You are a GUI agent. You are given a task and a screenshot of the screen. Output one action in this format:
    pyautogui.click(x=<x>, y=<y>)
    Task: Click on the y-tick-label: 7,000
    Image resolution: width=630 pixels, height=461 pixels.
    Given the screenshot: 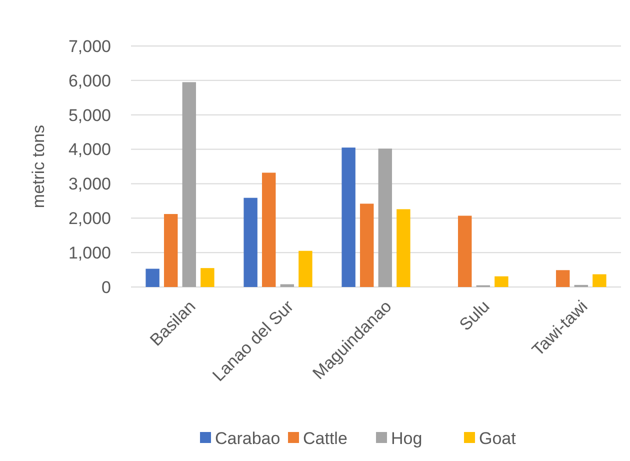 What is the action you would take?
    pyautogui.click(x=89, y=46)
    